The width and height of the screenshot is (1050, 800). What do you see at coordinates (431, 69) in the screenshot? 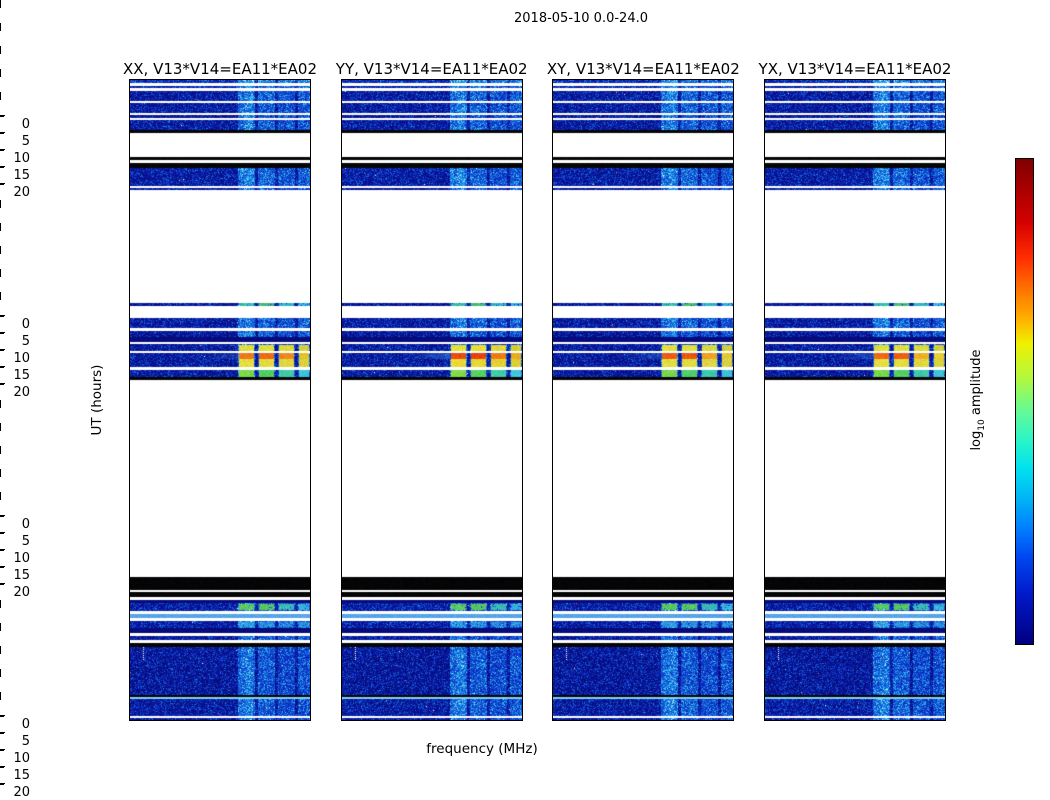
I see `panel-title-yy: YY, V13*V14=EA11*EA02` at bounding box center [431, 69].